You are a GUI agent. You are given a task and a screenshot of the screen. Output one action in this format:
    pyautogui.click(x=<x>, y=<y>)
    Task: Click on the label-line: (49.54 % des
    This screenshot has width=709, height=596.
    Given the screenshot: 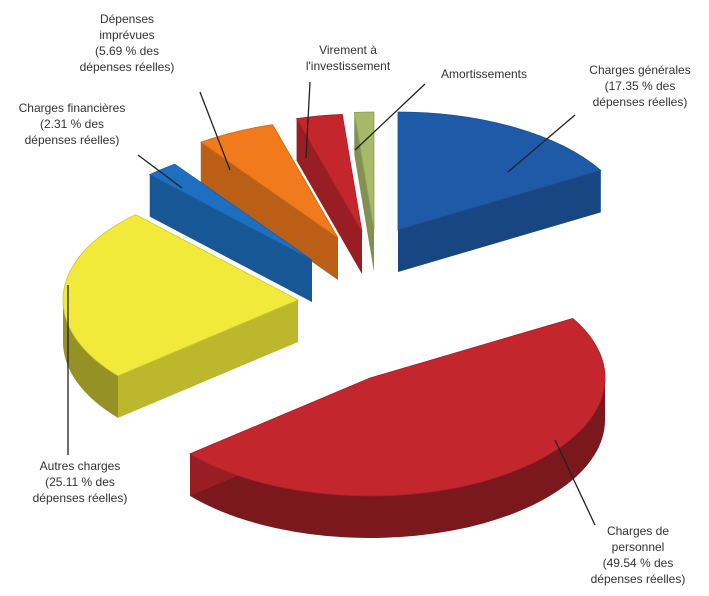 What is the action you would take?
    pyautogui.click(x=638, y=563)
    